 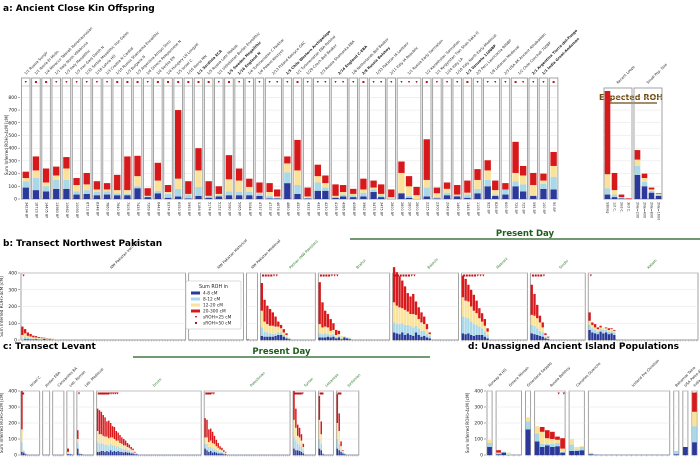 What do you see at coordinates (232, 253) in the screenshot?
I see `group-label: NW Pakistan Historical` at bounding box center [232, 253].